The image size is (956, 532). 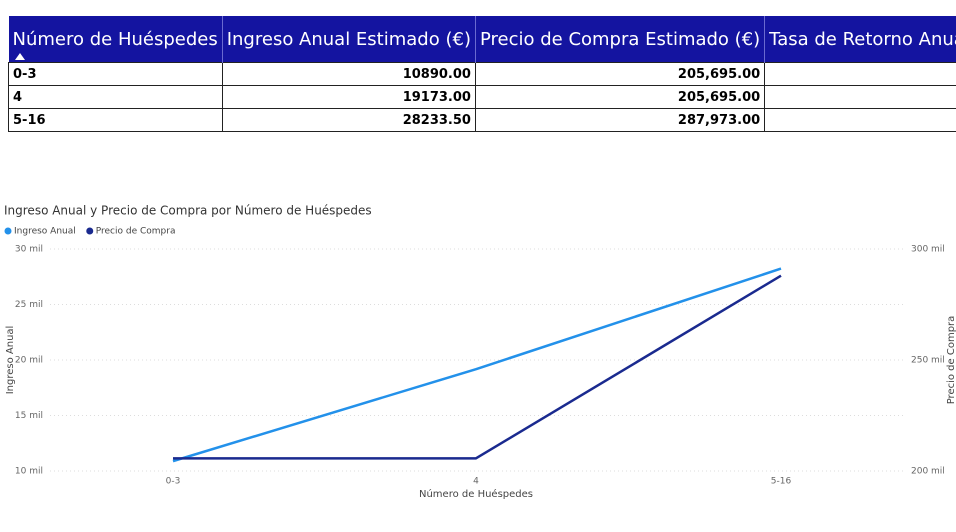 What do you see at coordinates (136, 232) in the screenshot?
I see `legend-label: Precio de Compra` at bounding box center [136, 232].